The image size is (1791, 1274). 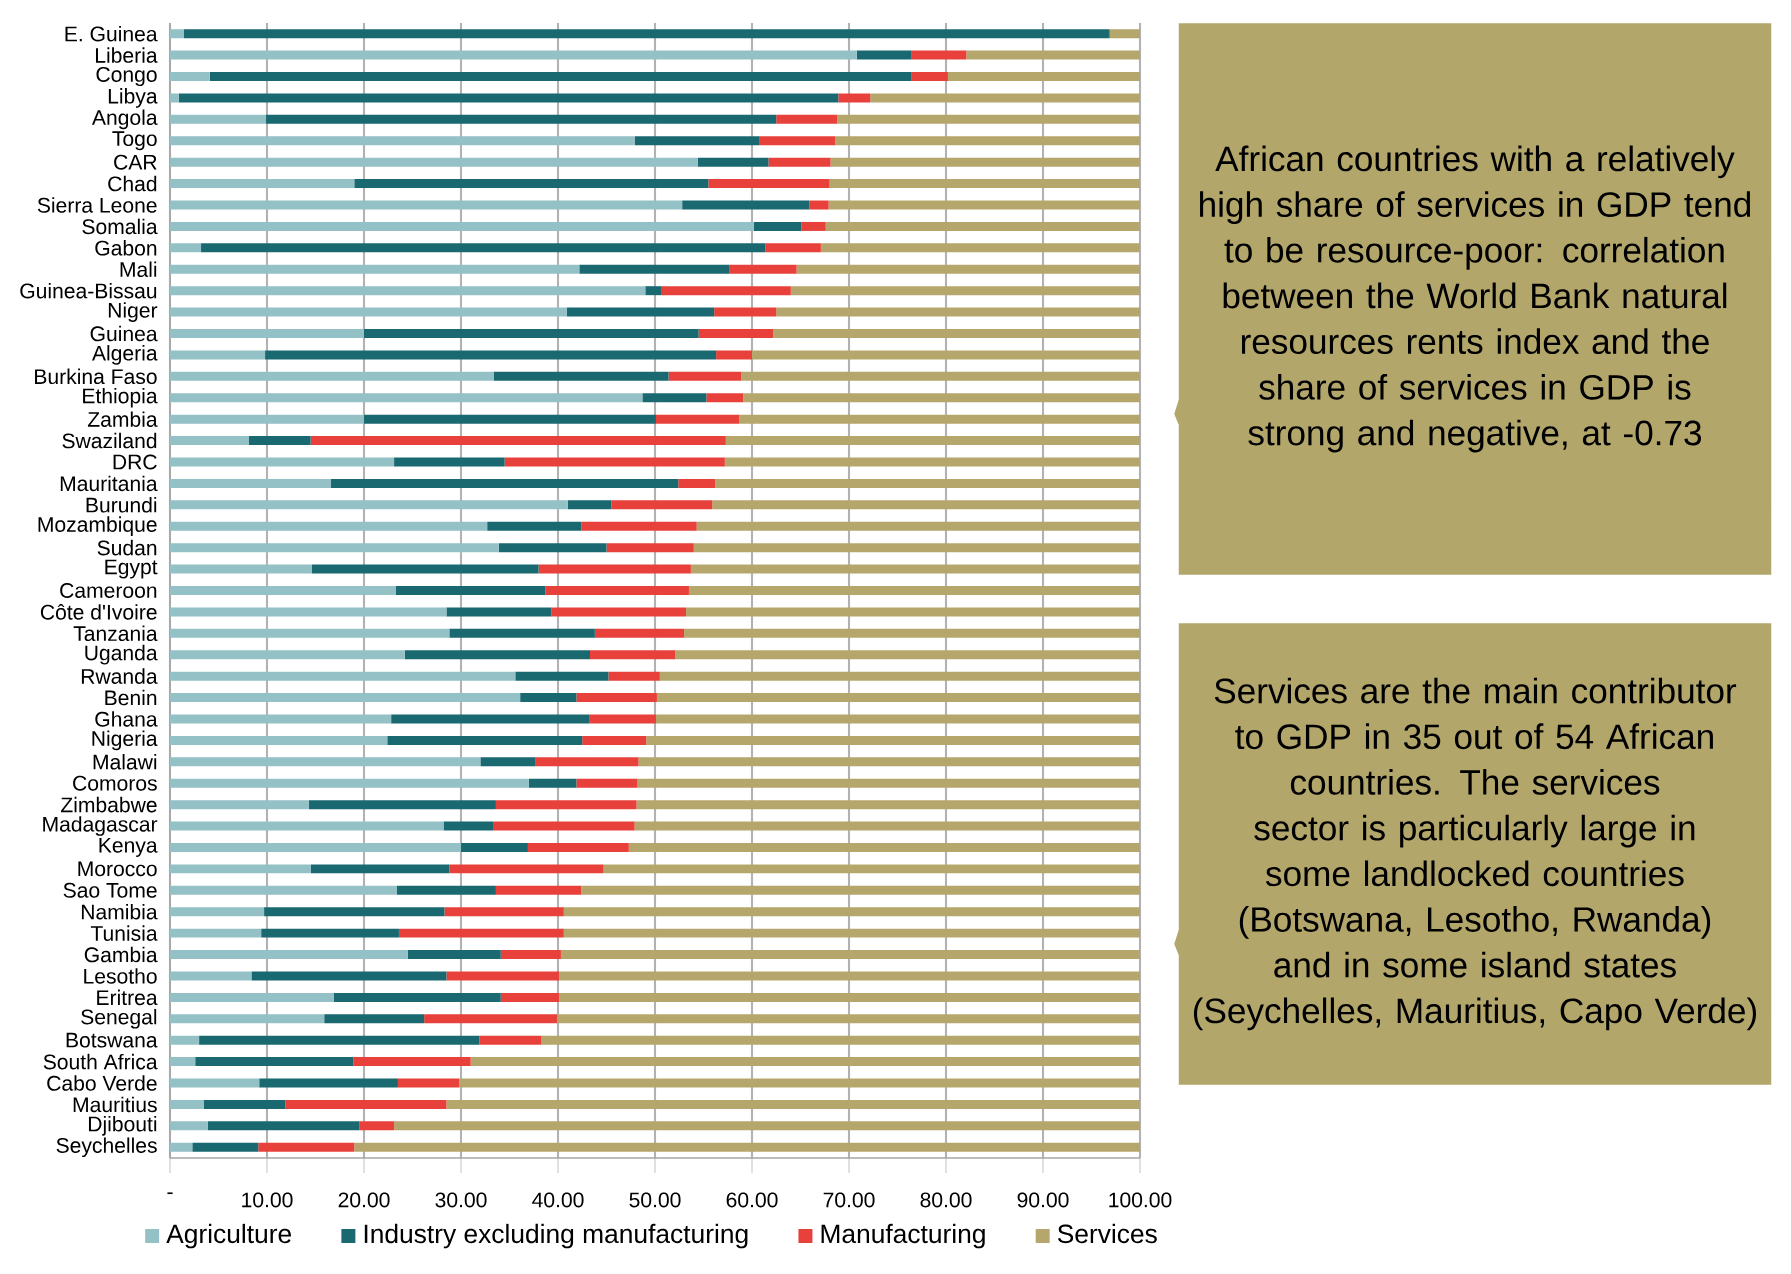 I want to click on y-tick-label: Angola, so click(x=124, y=119).